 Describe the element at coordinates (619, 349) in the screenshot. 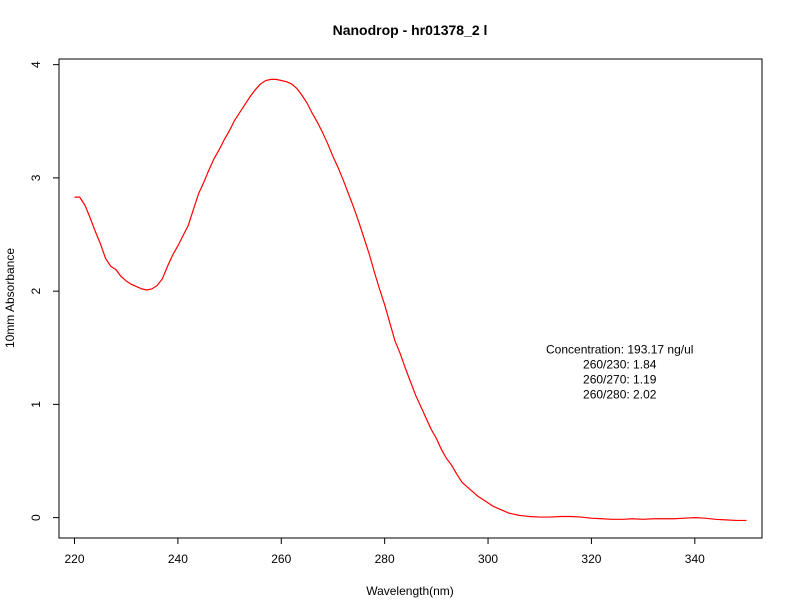

I see `annotation-line: Concentration: 193.17 ng/ul` at that location.